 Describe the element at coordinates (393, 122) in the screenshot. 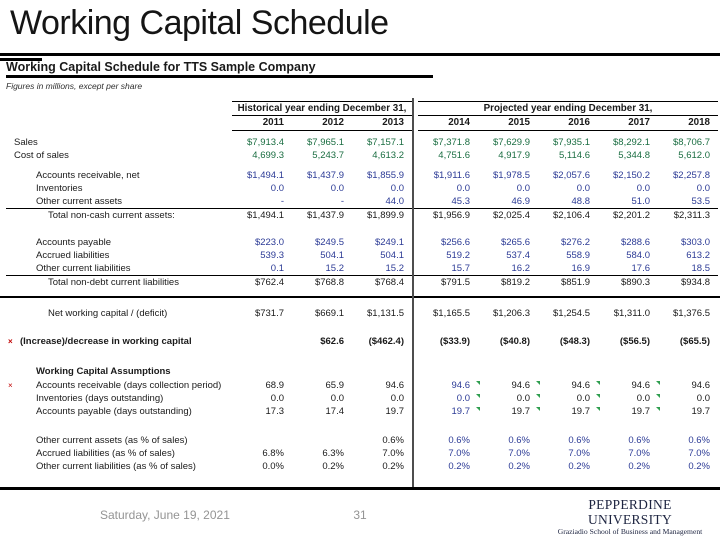

I see `year-label: 2013` at that location.